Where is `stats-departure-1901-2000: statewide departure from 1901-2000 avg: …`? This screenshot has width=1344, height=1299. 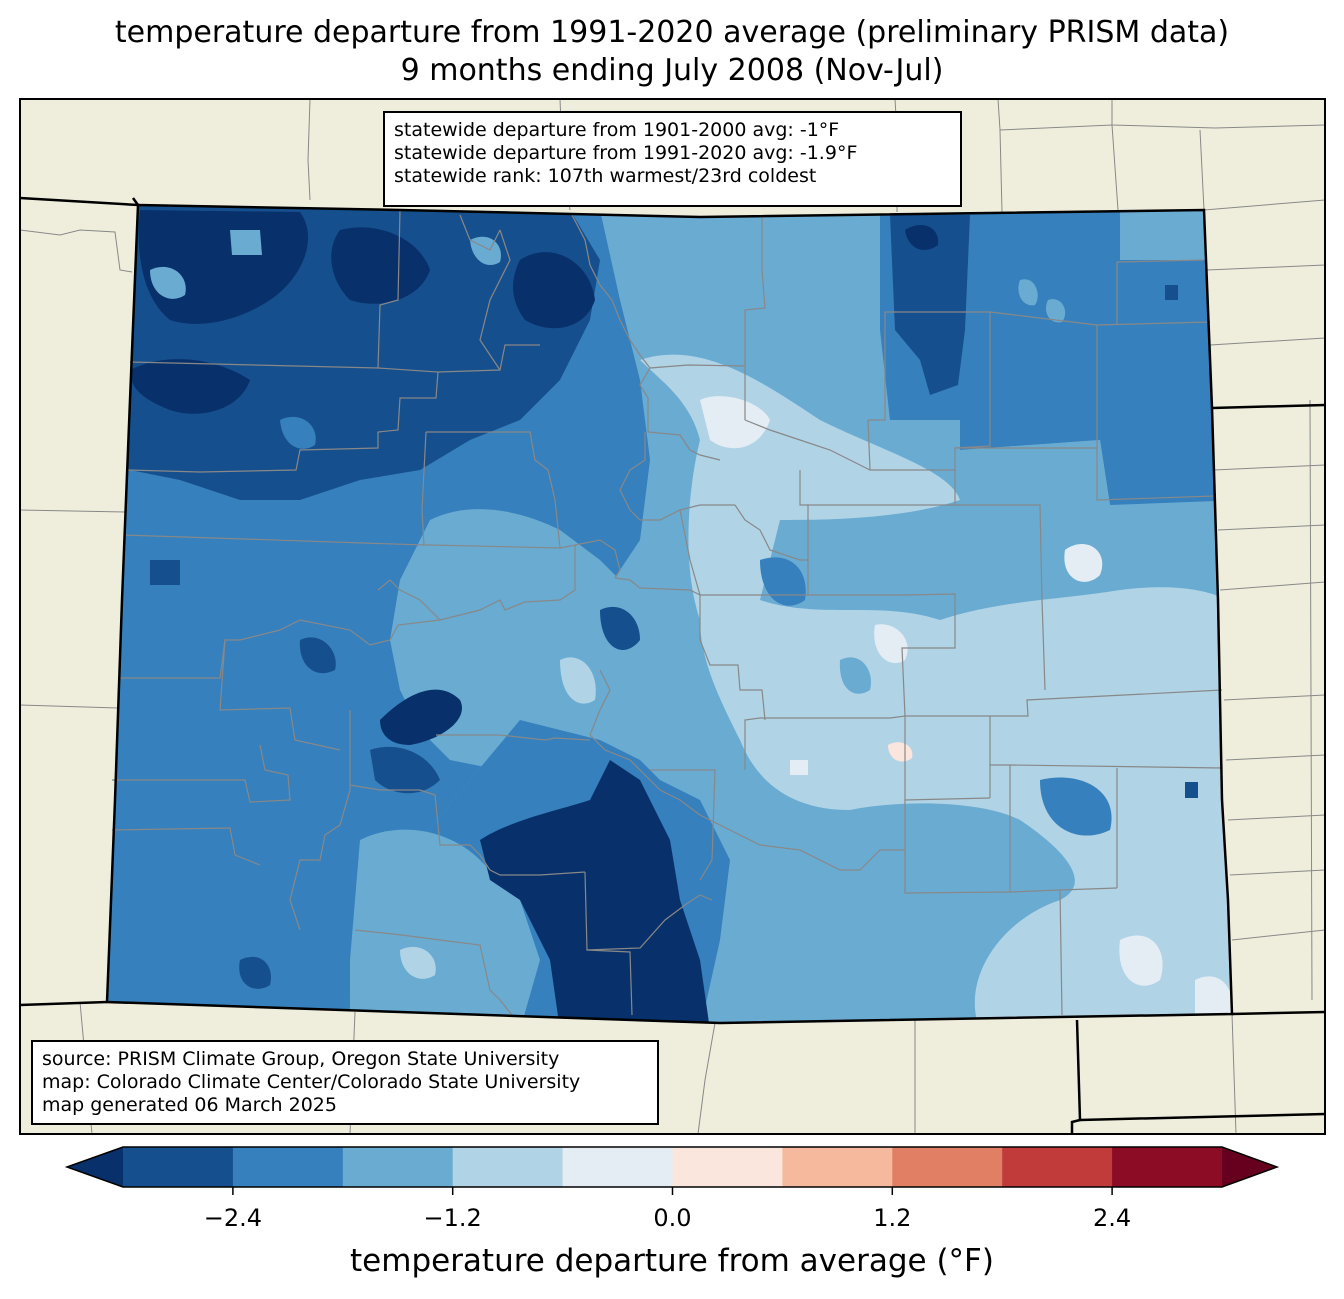
stats-departure-1901-2000: statewide departure from 1901-2000 avg: … is located at coordinates (617, 130).